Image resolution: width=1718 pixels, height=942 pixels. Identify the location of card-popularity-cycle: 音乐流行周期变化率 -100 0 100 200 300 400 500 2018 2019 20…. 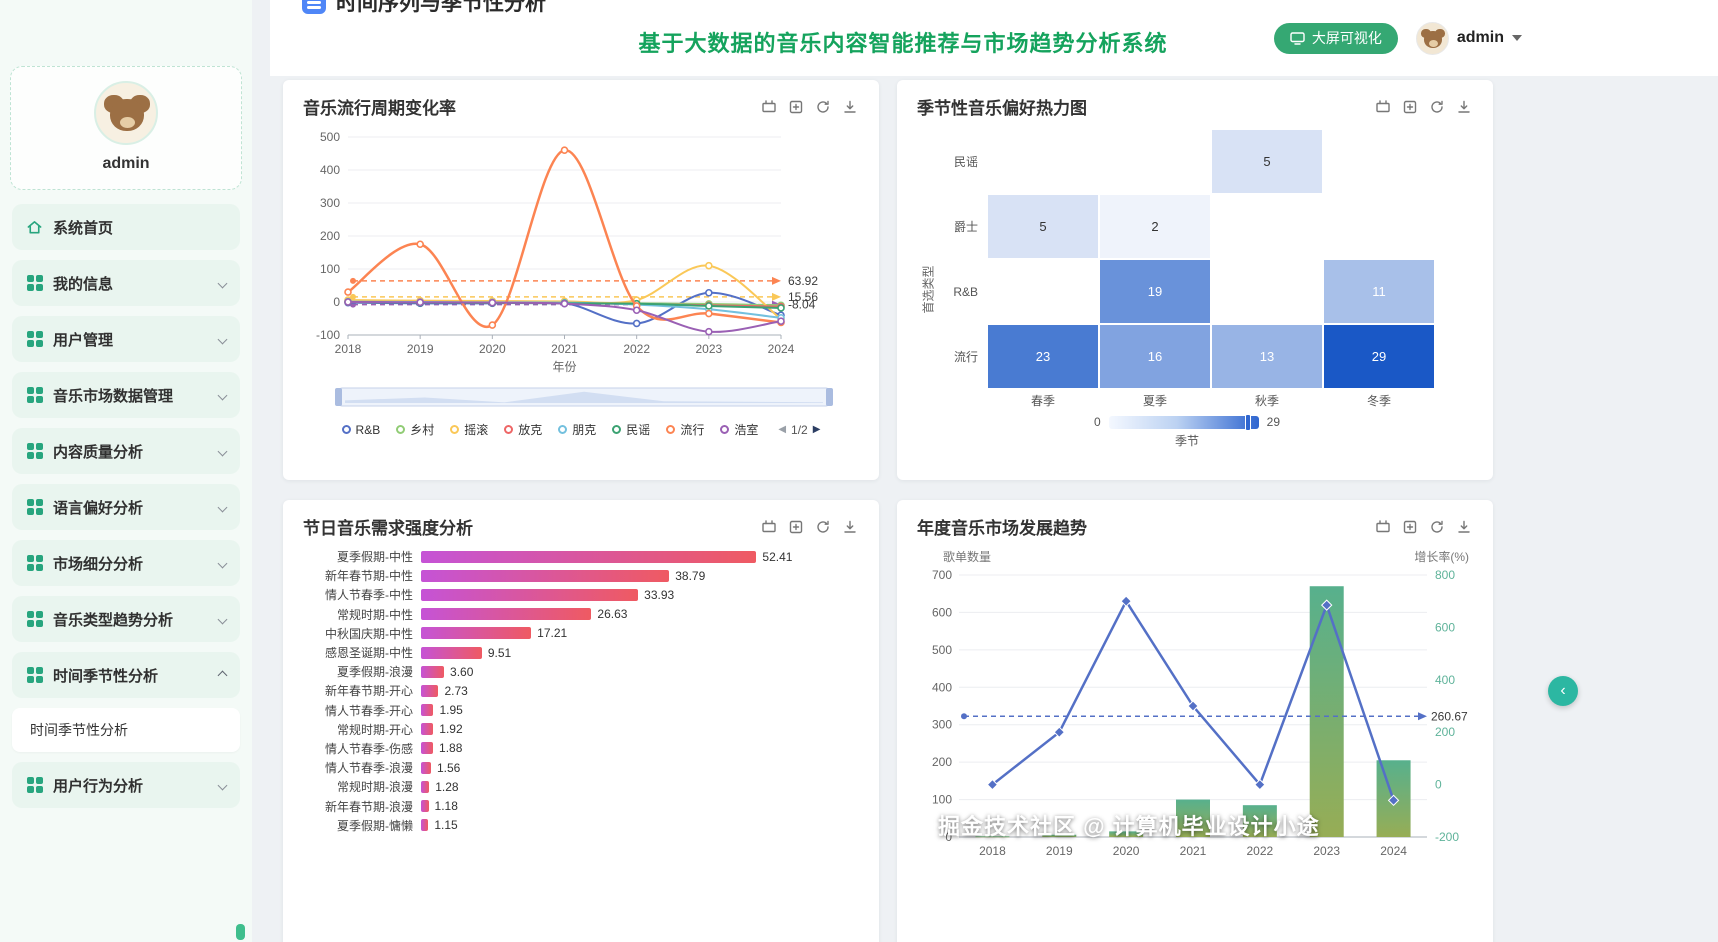
(581, 280).